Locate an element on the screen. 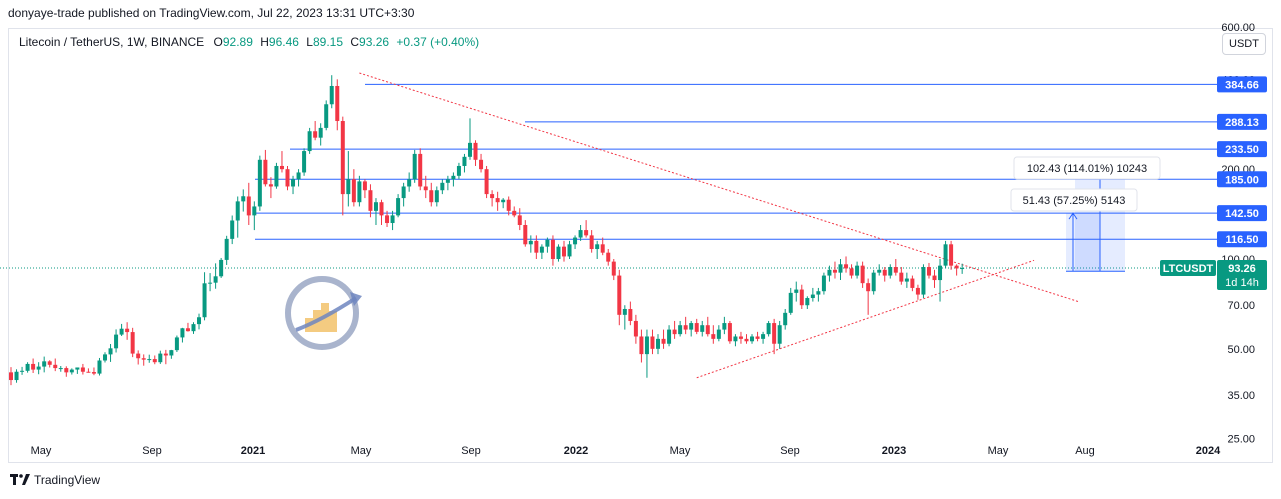 The height and width of the screenshot is (499, 1281). level-price-label: 116.50 is located at coordinates (1241, 240).